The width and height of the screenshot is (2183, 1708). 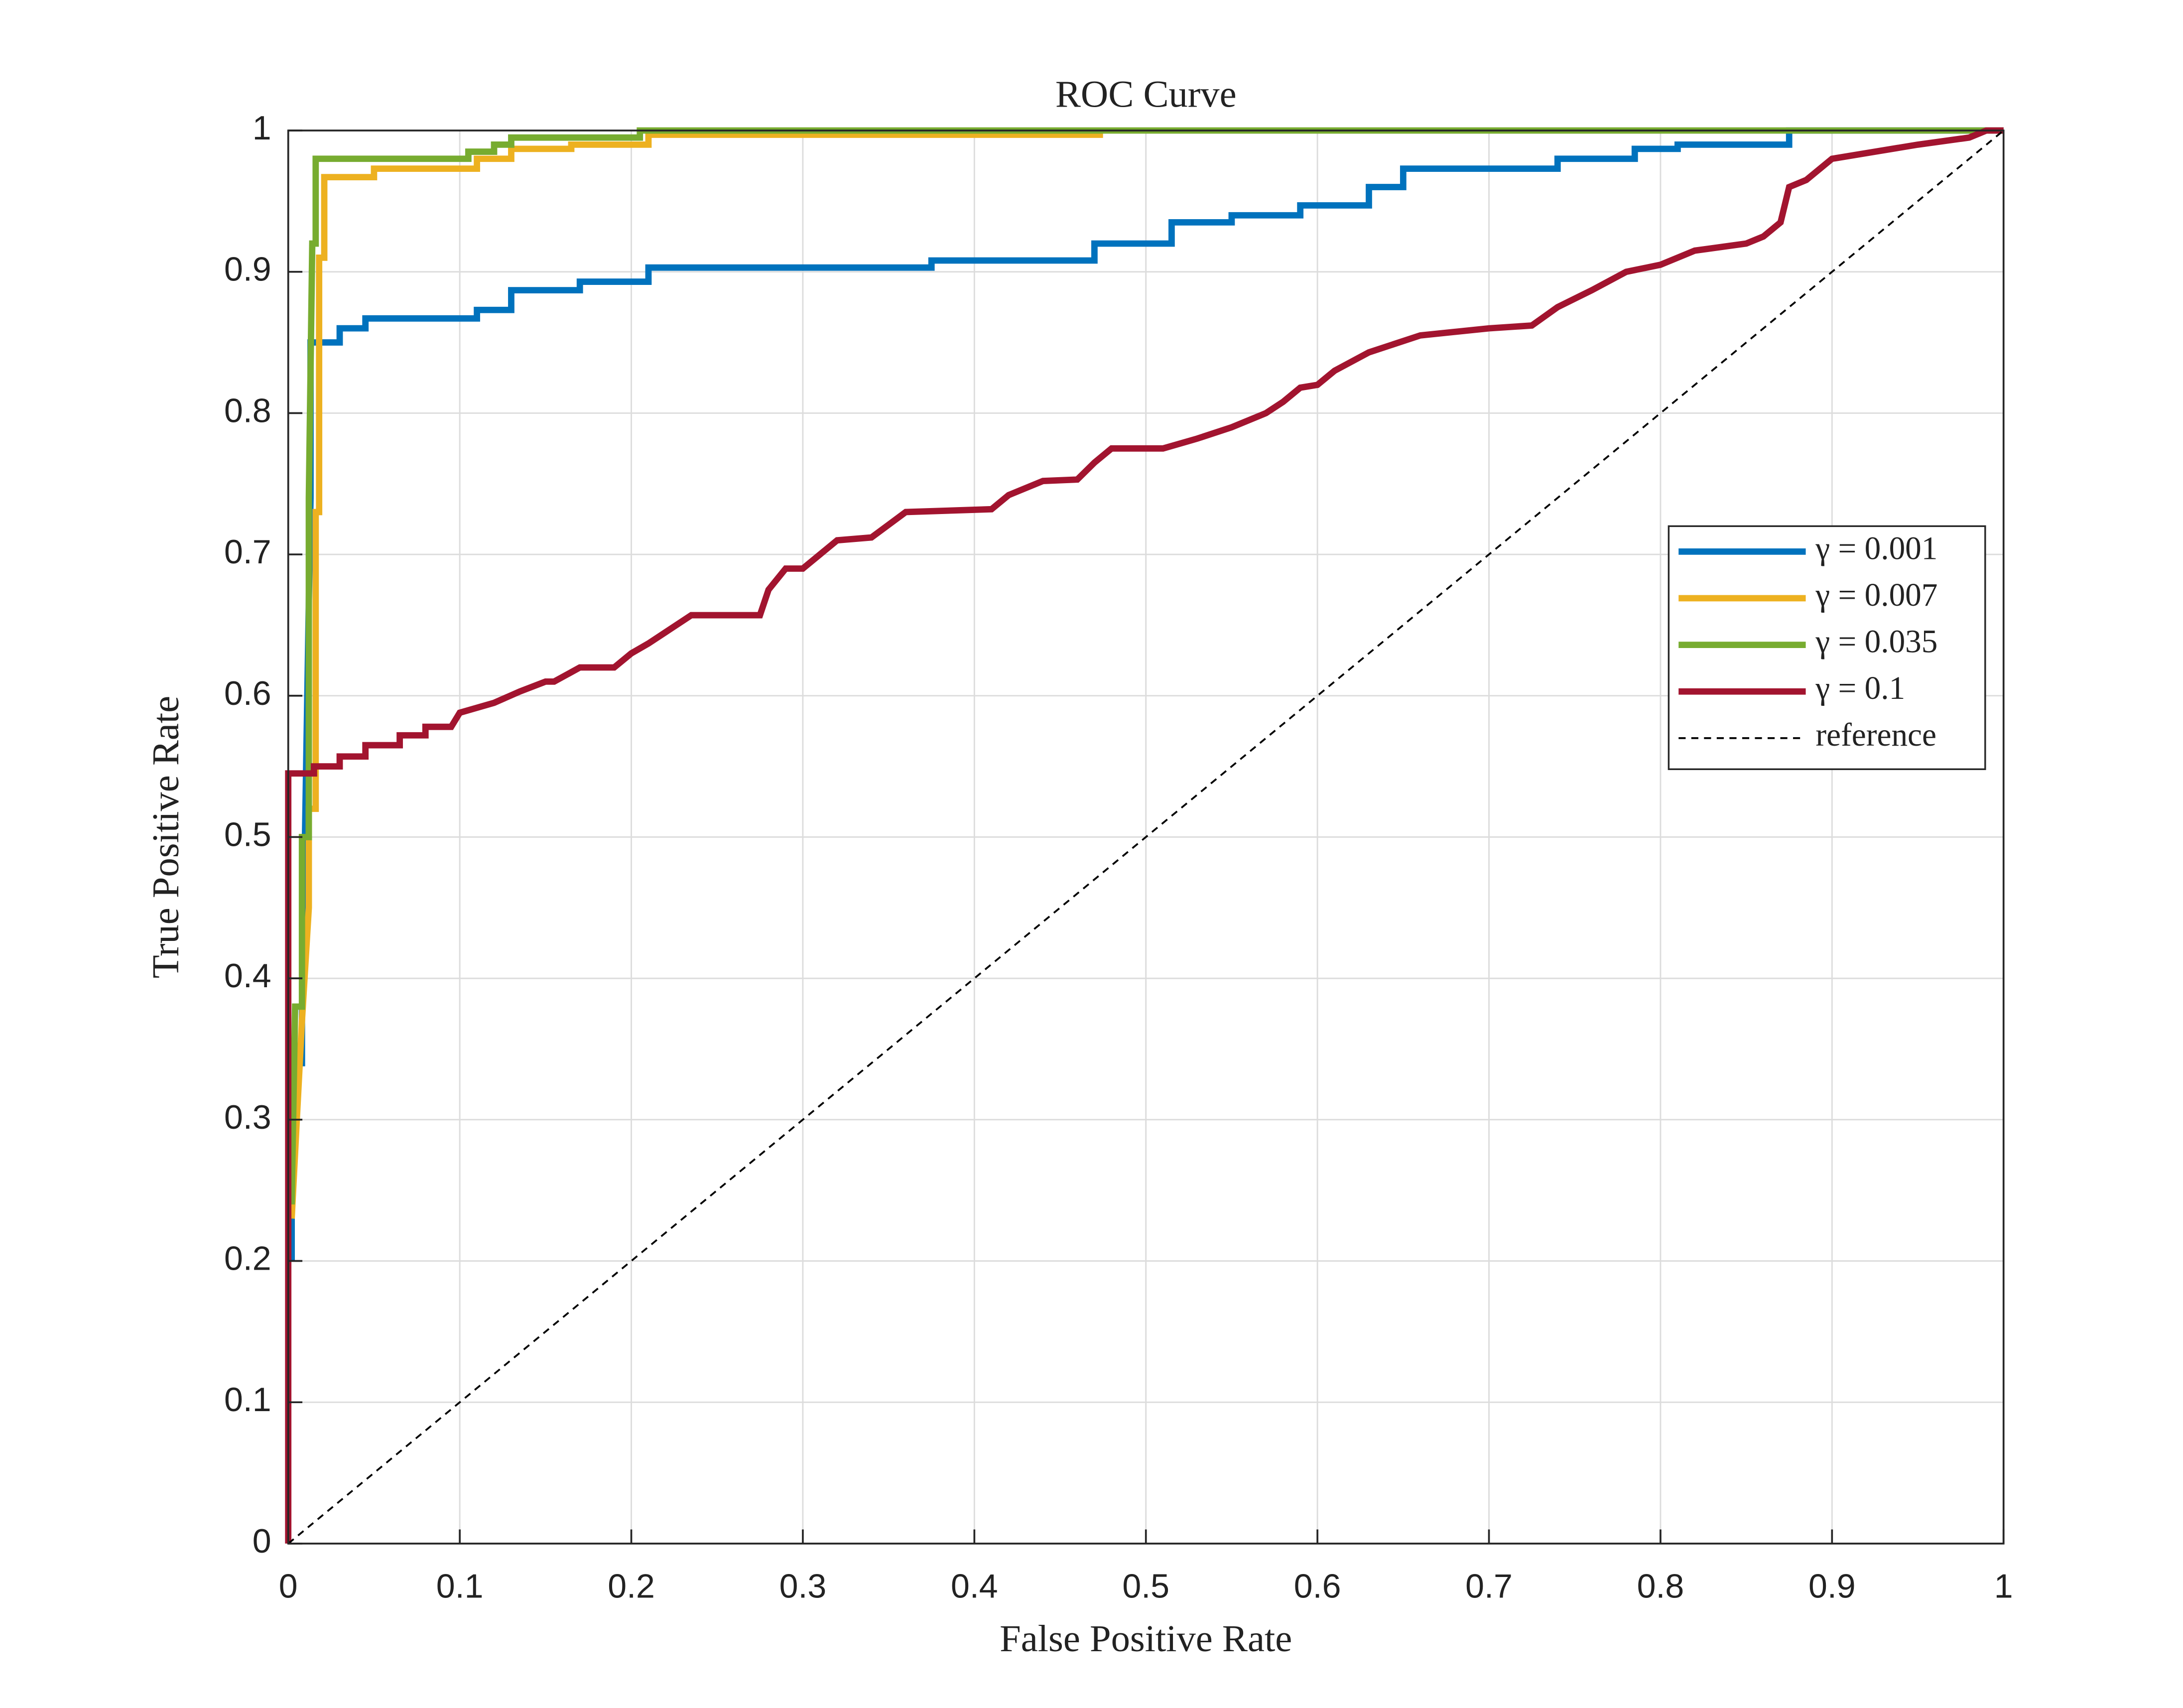 I want to click on x-tick-label: 0.8, so click(x=1660, y=1586).